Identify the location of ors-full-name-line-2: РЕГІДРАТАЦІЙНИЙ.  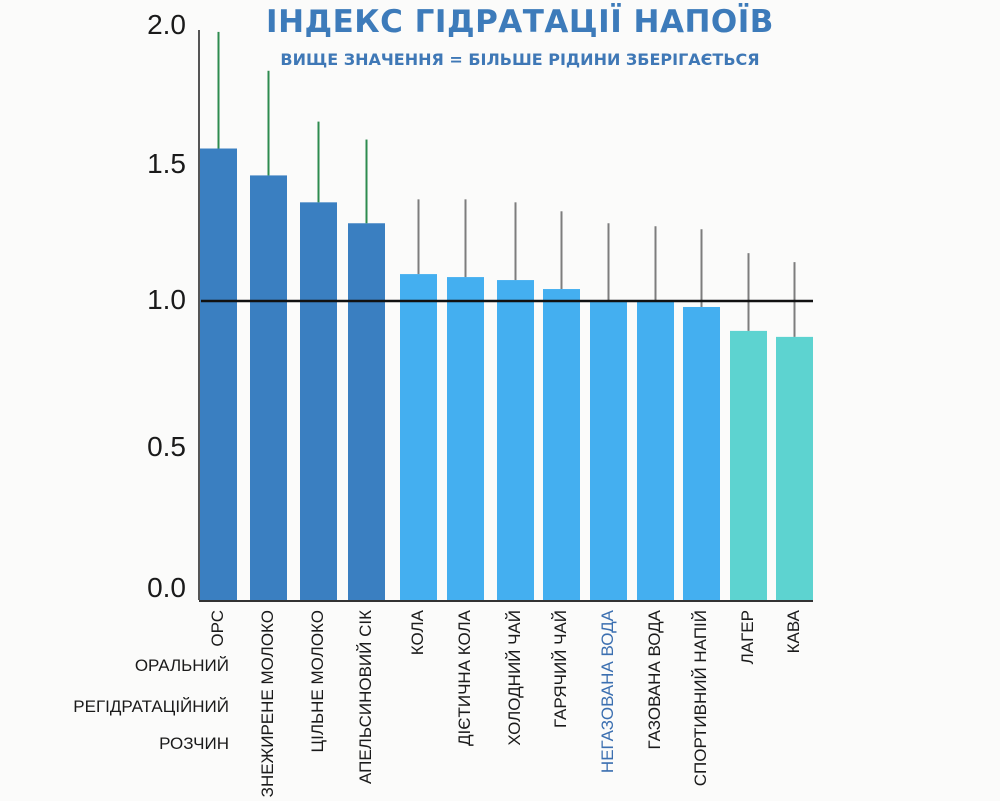
(151, 706).